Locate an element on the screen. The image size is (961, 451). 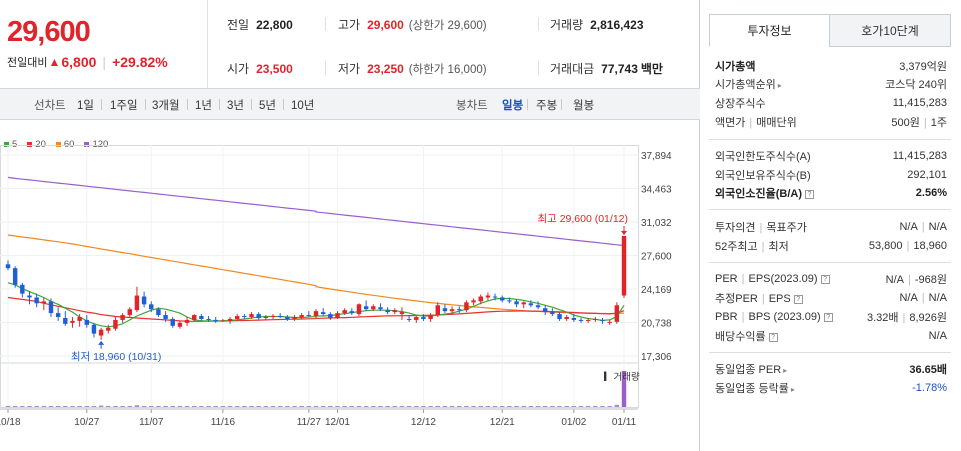
row-label: 동일업종 PER is located at coordinates (748, 370).